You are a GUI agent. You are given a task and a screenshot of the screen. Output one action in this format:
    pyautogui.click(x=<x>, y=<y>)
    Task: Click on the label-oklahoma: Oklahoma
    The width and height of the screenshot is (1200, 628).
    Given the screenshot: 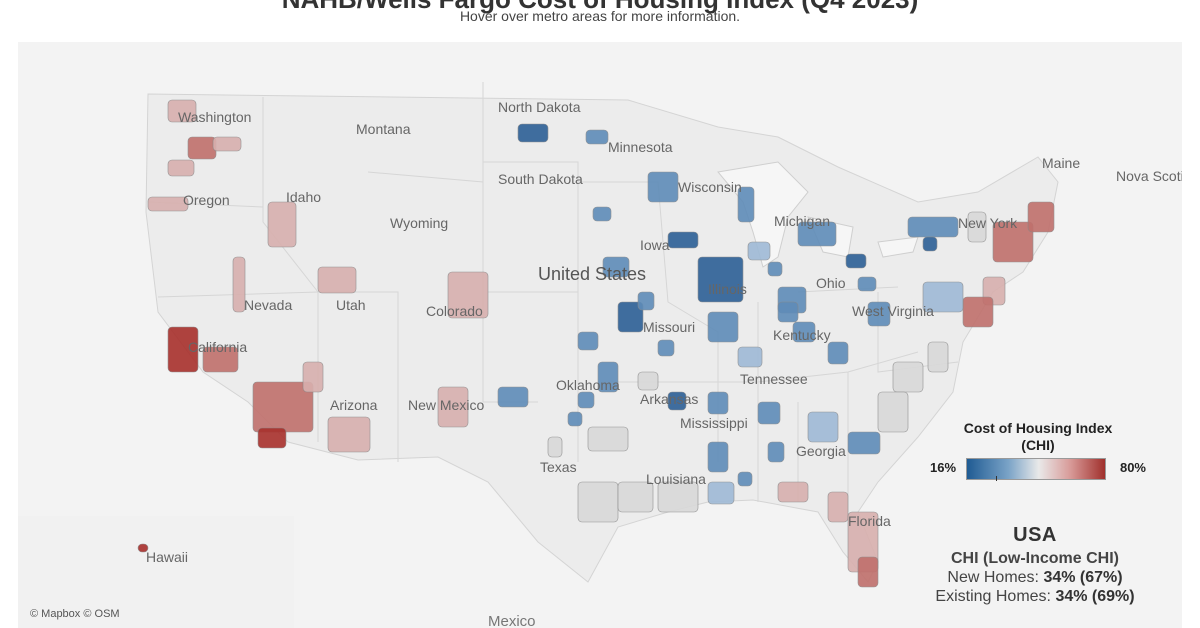 What is the action you would take?
    pyautogui.click(x=588, y=385)
    